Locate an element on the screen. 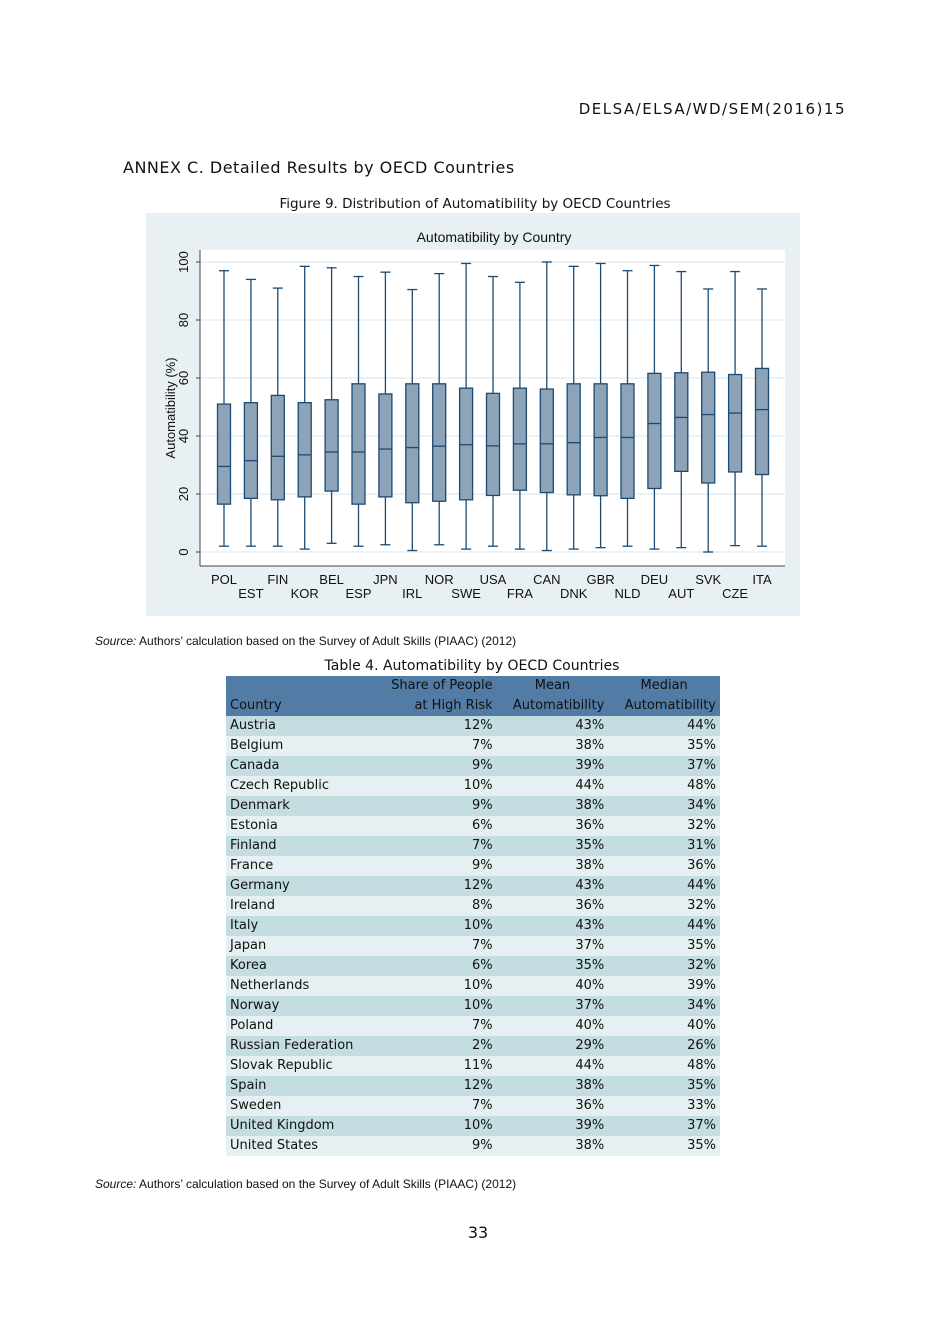  x-tick-label: BEL is located at coordinates (331, 579).